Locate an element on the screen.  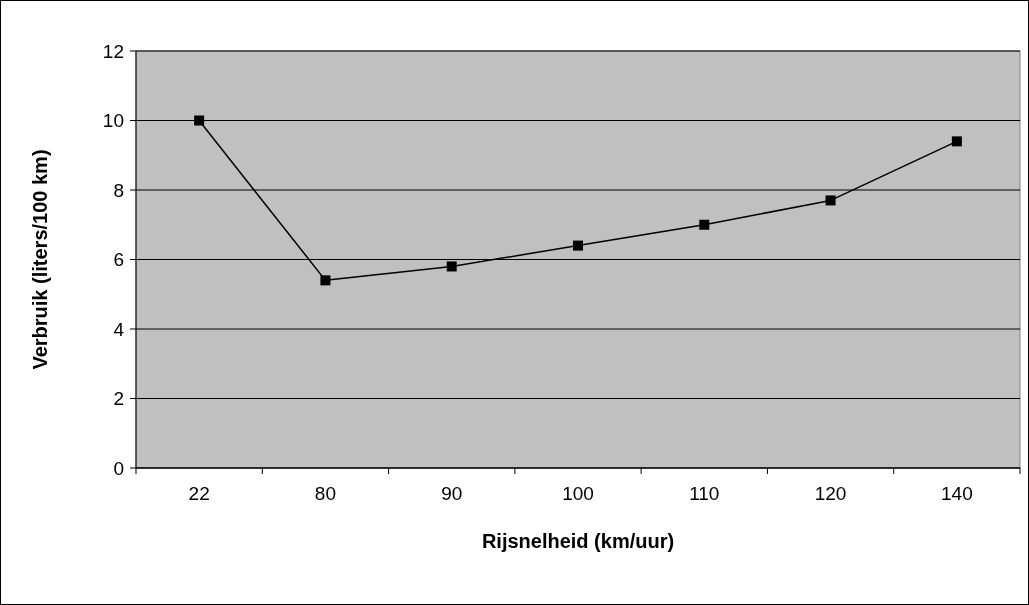
y-axis-title: Verbruik (liters/100 km) is located at coordinates (40, 259).